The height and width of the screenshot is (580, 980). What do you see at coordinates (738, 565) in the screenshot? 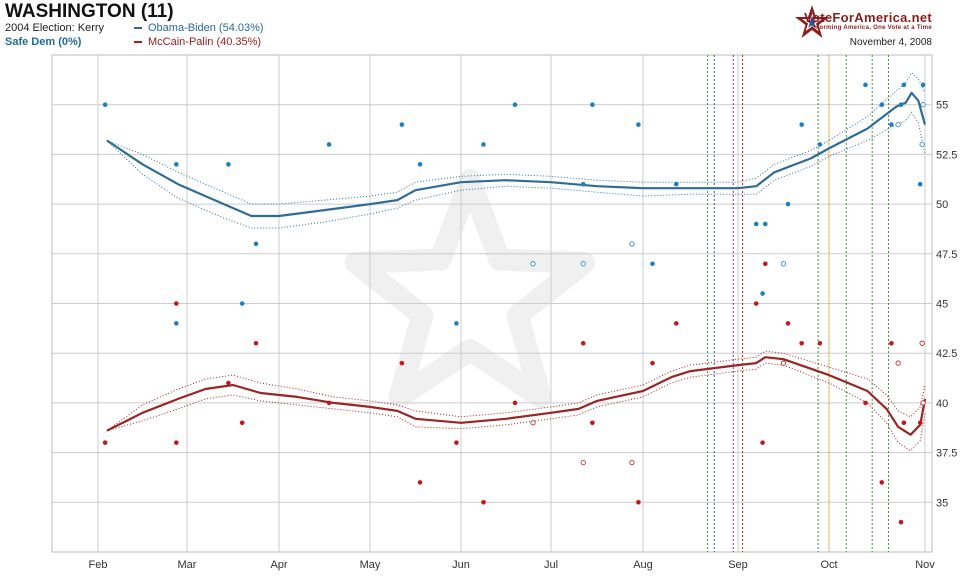
I see `x-tick-label: Sep` at bounding box center [738, 565].